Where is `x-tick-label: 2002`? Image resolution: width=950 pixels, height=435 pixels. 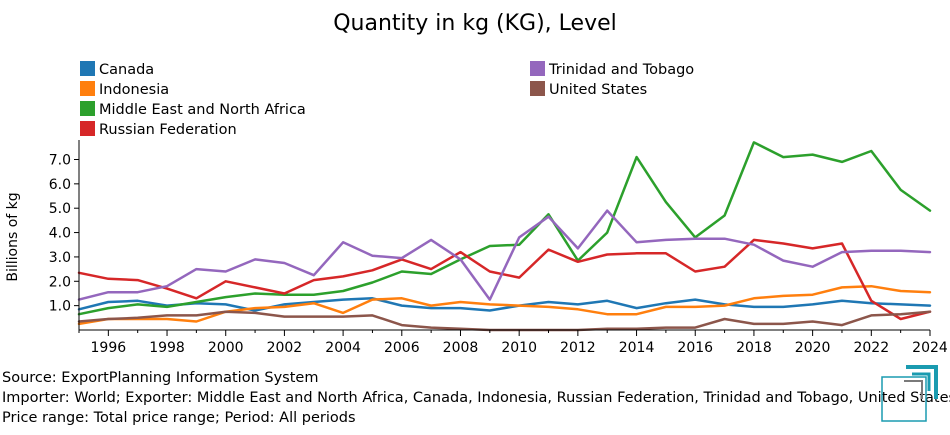 x-tick-label: 2002 is located at coordinates (285, 348).